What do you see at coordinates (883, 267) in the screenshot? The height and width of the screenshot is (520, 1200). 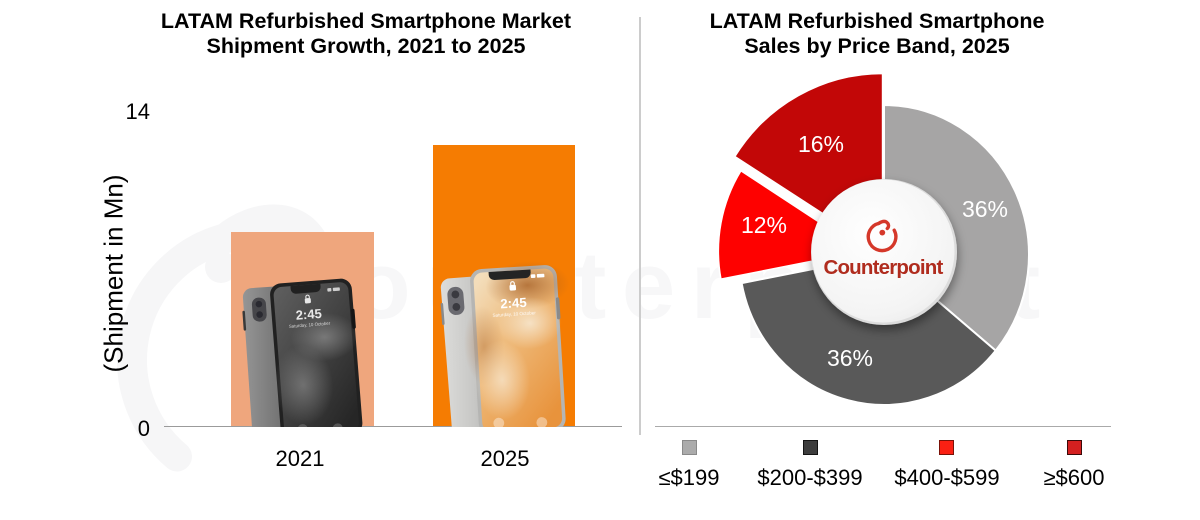 I see `svg-text: Counterpoint` at bounding box center [883, 267].